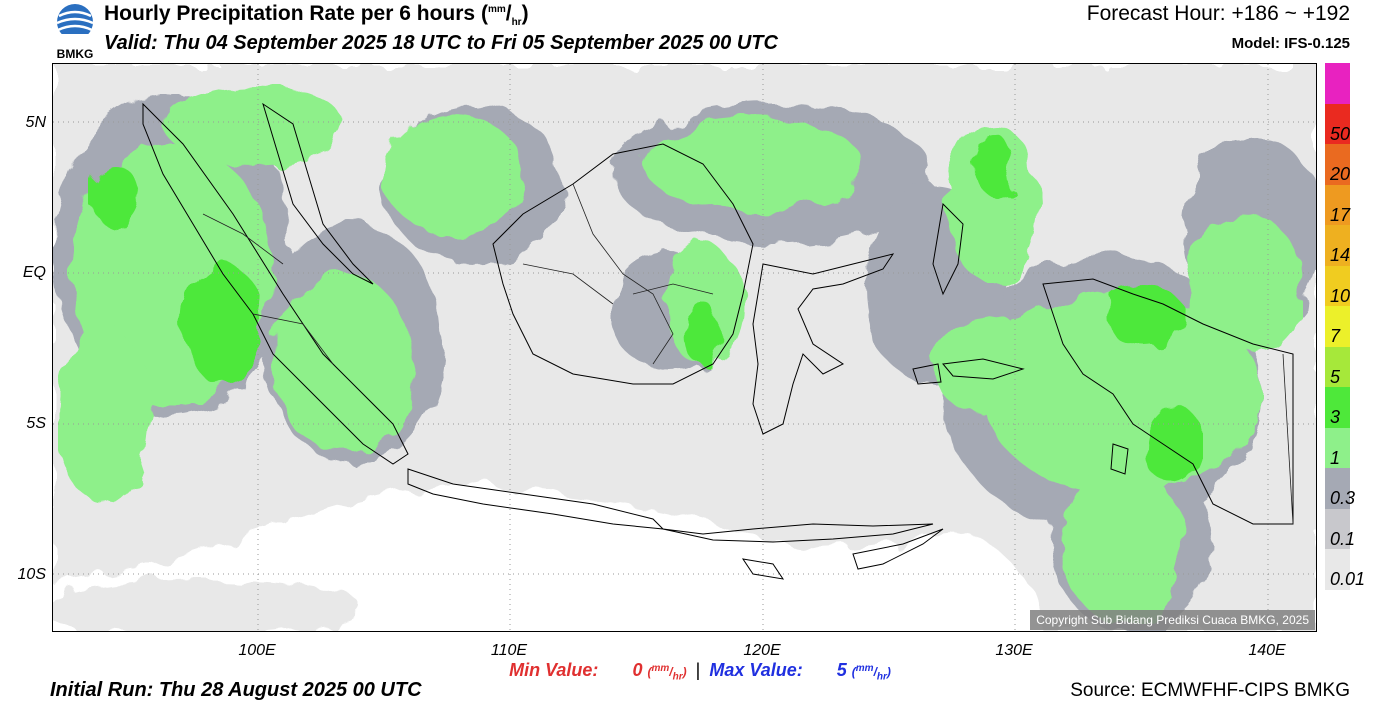 The height and width of the screenshot is (709, 1400). I want to click on colorbar, so click(1337, 326).